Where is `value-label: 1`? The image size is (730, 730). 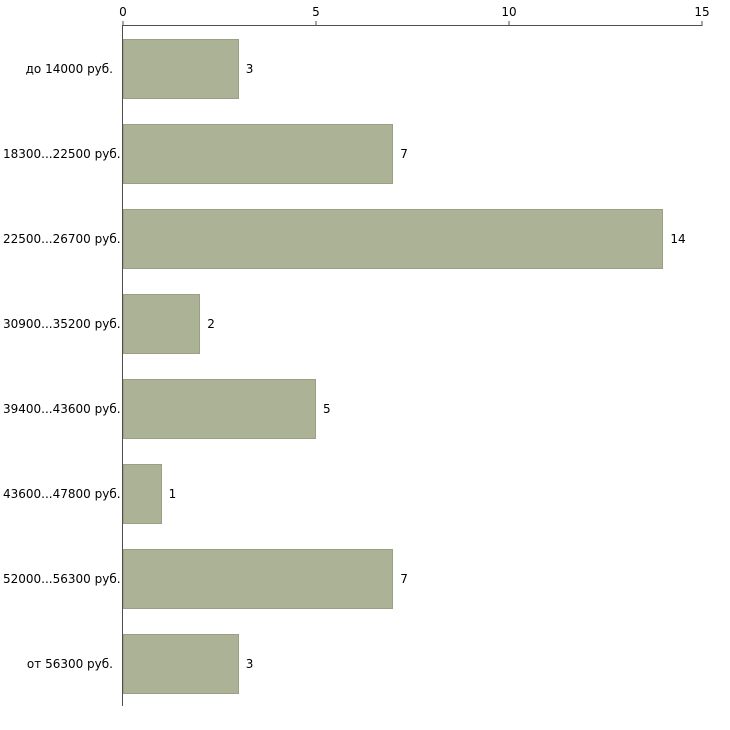 value-label: 1 is located at coordinates (172, 493).